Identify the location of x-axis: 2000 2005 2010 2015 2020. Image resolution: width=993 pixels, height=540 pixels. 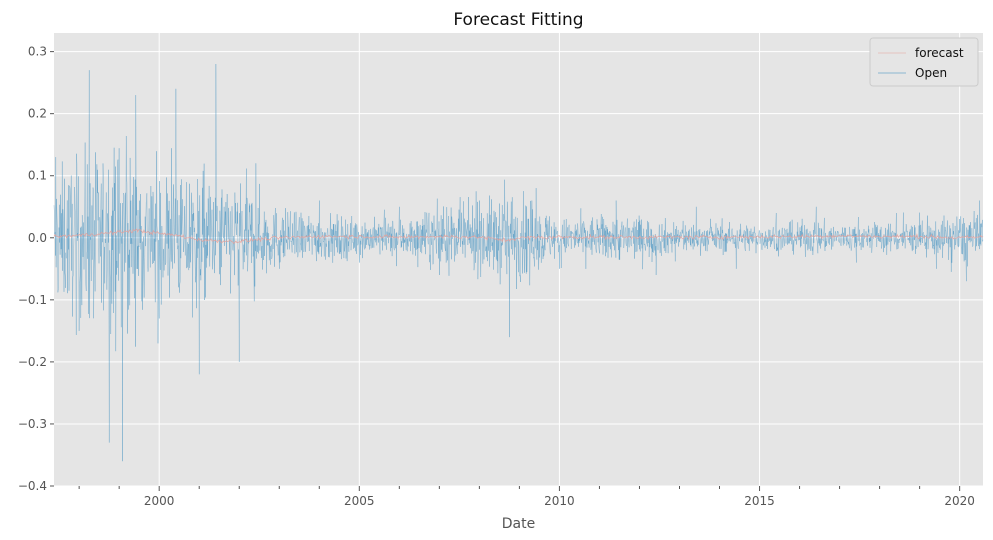
(526, 497).